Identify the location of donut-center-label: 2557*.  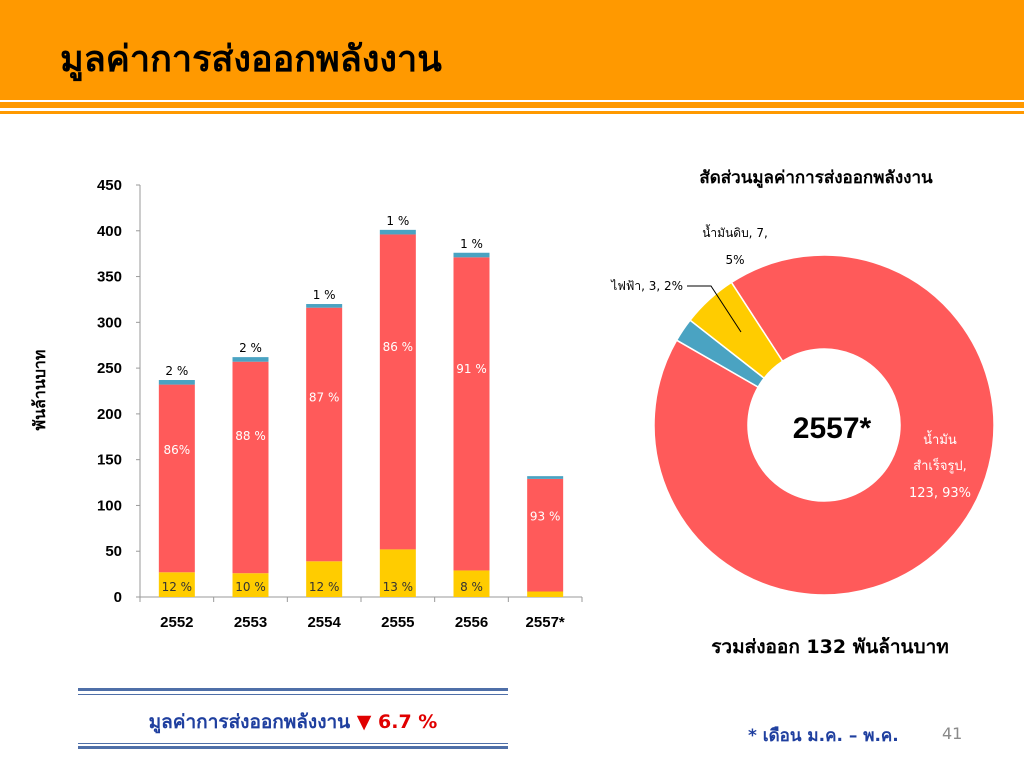
(832, 428).